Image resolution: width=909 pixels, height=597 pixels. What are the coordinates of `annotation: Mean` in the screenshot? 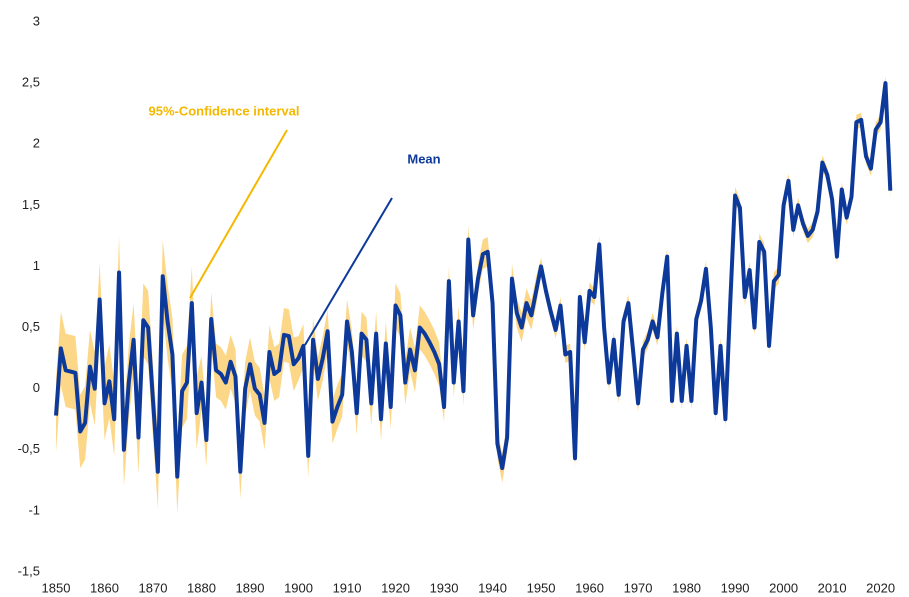 It's located at (423, 158).